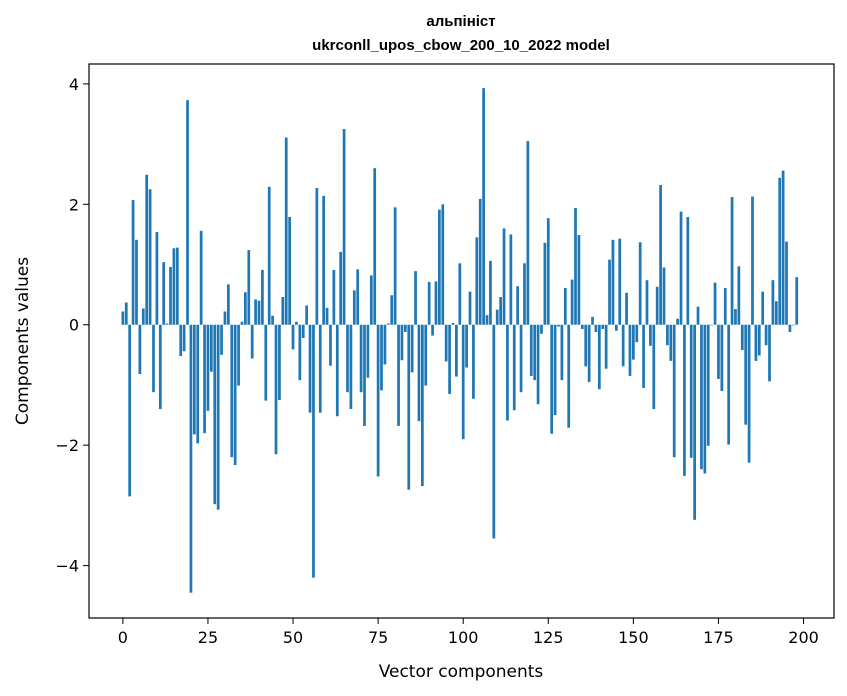 The image size is (847, 696). Describe the element at coordinates (461, 672) in the screenshot. I see `x-axis-label: Vector components` at that location.